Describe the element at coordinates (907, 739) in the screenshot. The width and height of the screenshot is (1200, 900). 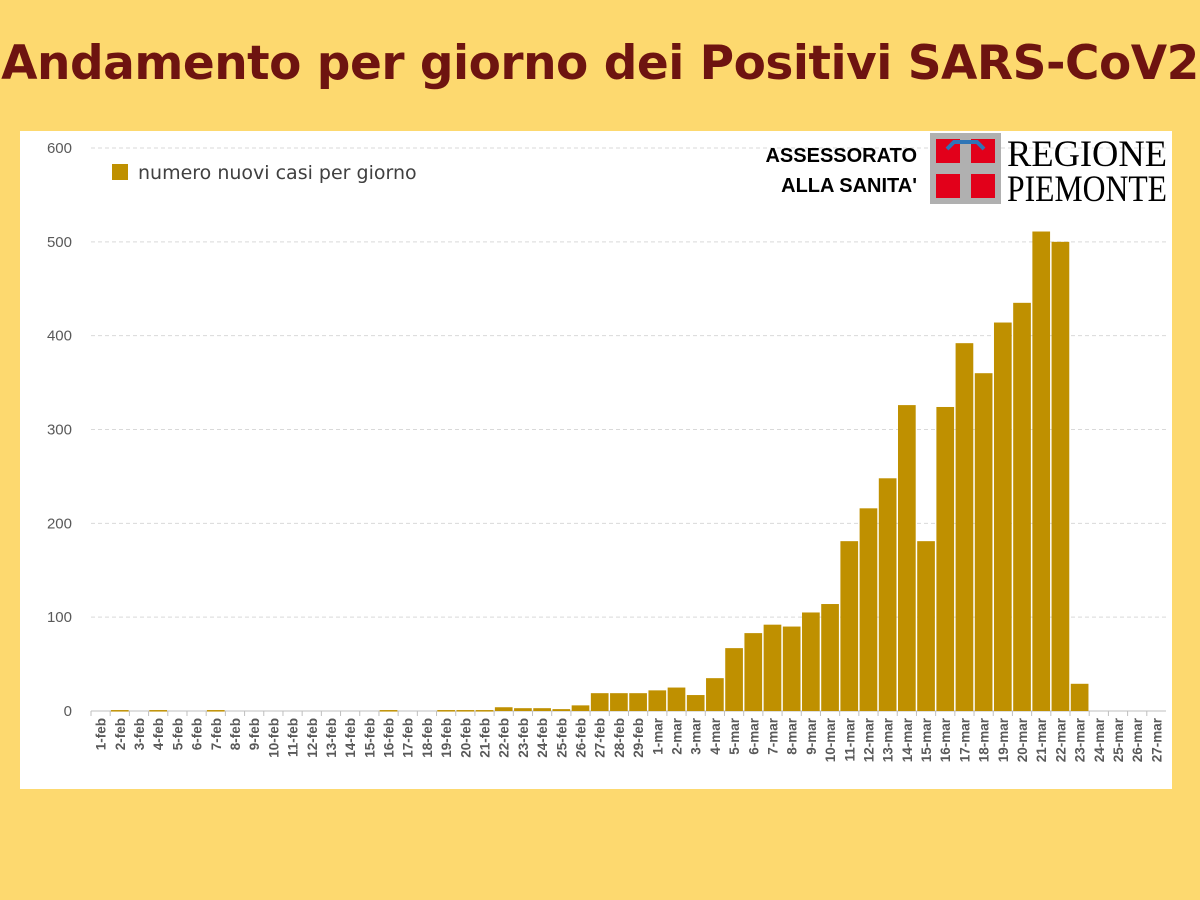
I see `x-tick-label: 14-mar` at that location.